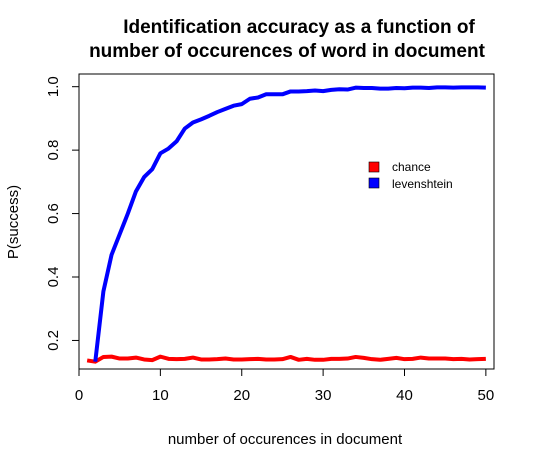 Image resolution: width=533 pixels, height=469 pixels. Describe the element at coordinates (404, 395) in the screenshot. I see `x-tick-label: 40` at that location.